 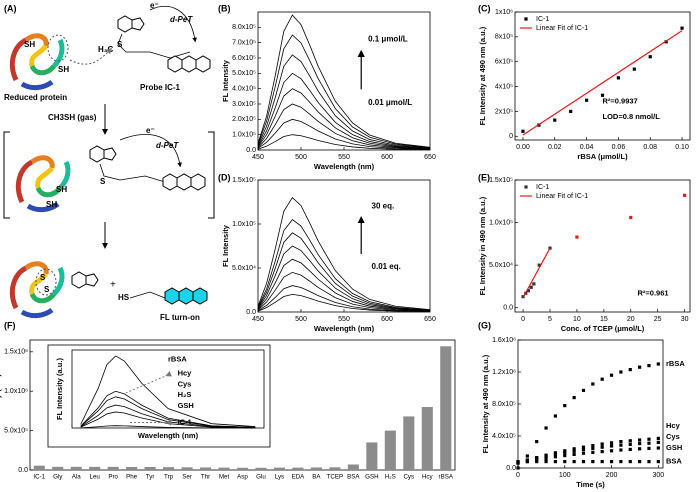 I want to click on panel-label: (C), so click(x=484, y=8).